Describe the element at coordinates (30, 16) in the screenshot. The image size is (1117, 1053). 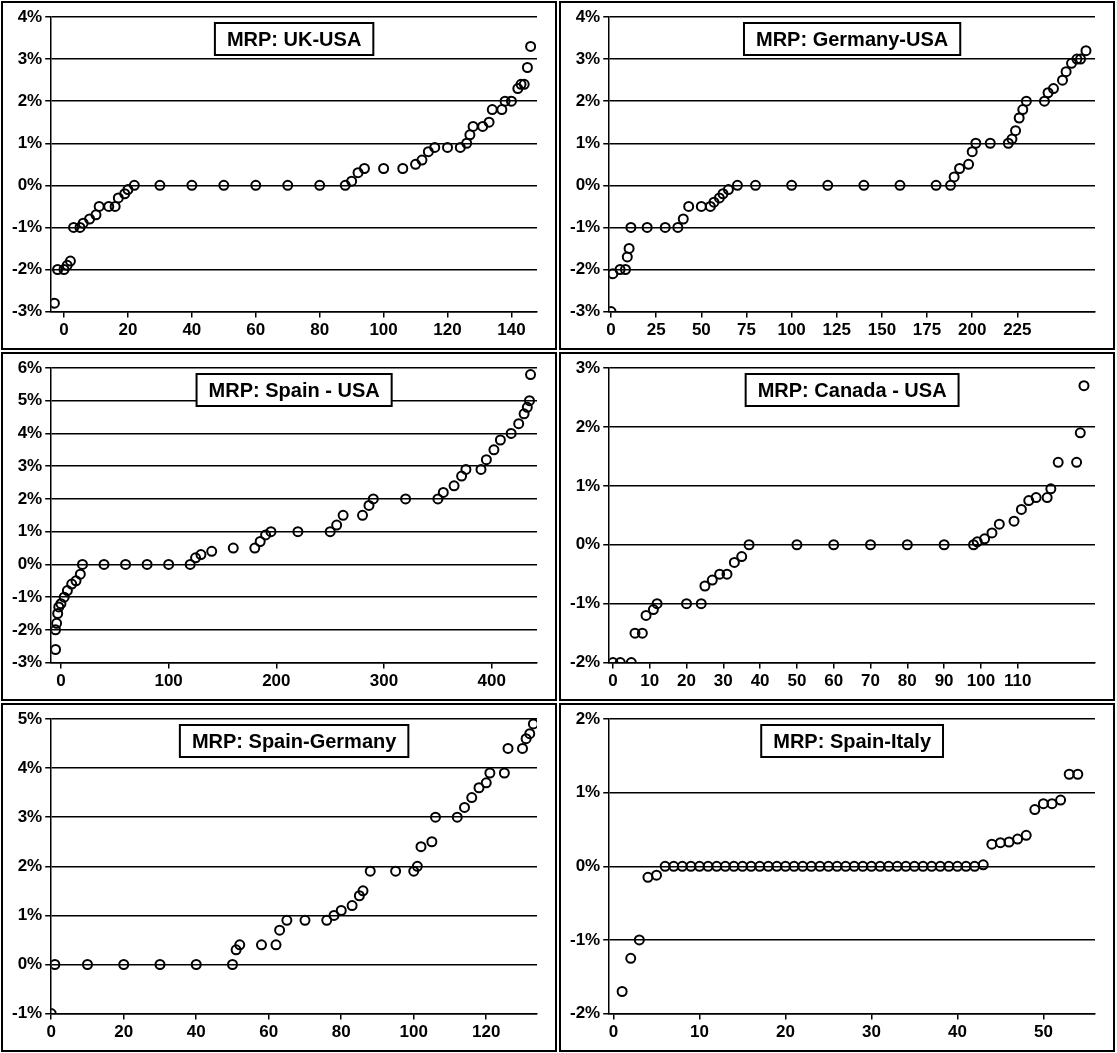
I see `y-tick-label: 4%` at that location.